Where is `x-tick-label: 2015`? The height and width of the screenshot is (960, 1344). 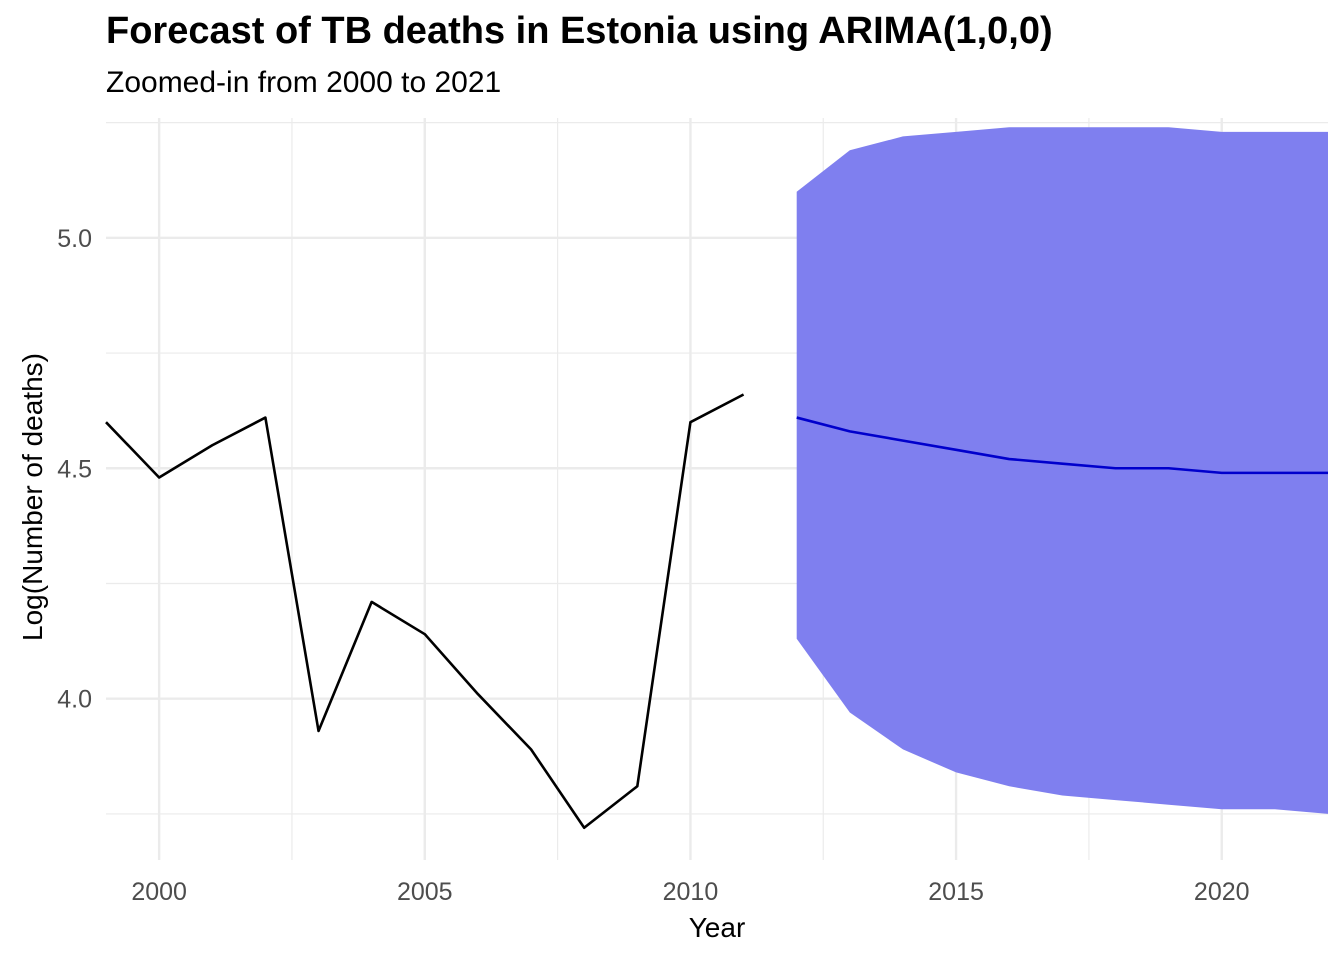
x-tick-label: 2015 is located at coordinates (956, 892).